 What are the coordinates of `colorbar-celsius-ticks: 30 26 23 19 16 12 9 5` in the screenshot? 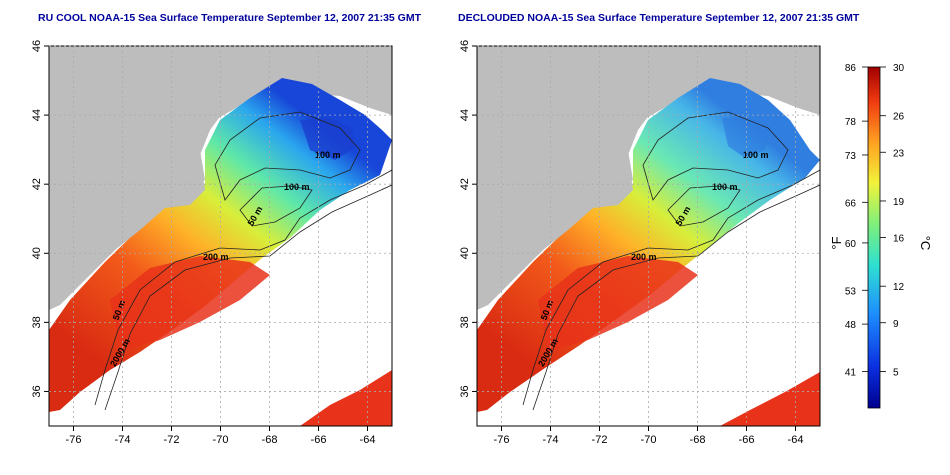 It's located at (892, 220).